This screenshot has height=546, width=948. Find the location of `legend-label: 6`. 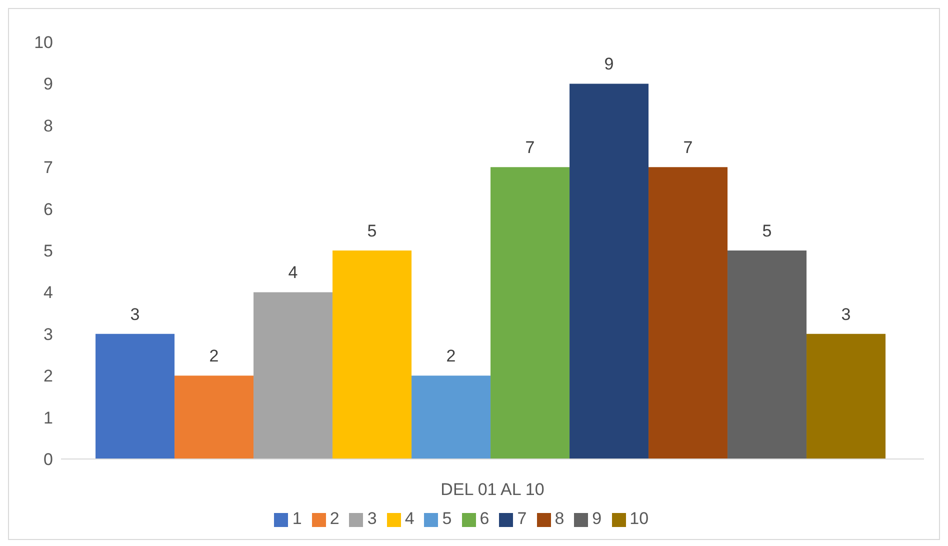

legend-label: 6 is located at coordinates (485, 518).